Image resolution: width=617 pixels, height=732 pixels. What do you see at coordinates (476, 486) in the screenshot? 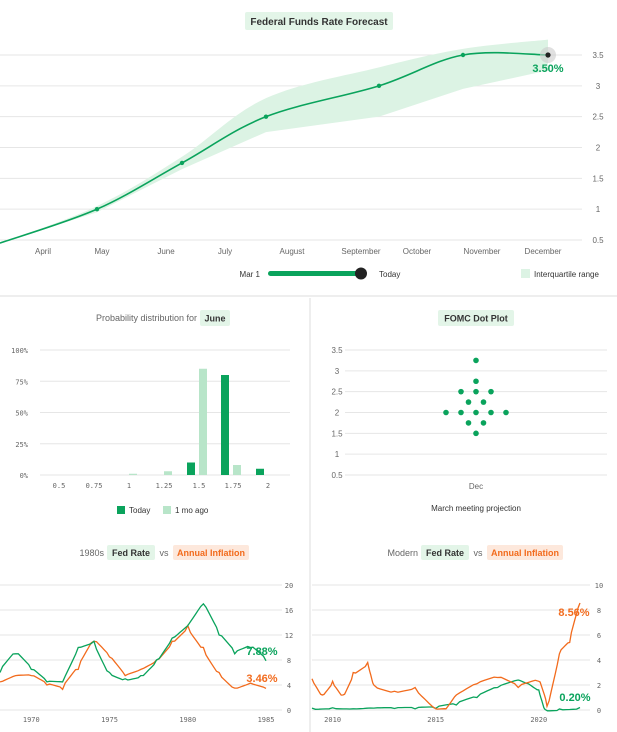
I see `dot-plot-x-label: Dec` at bounding box center [476, 486].